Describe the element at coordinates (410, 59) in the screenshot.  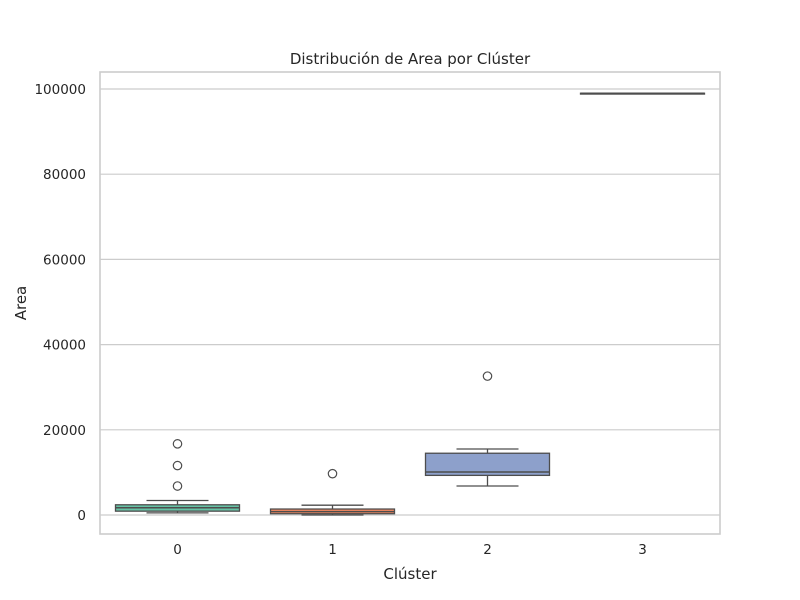
I see `chart-title: Distribución de Area por Clúster` at that location.